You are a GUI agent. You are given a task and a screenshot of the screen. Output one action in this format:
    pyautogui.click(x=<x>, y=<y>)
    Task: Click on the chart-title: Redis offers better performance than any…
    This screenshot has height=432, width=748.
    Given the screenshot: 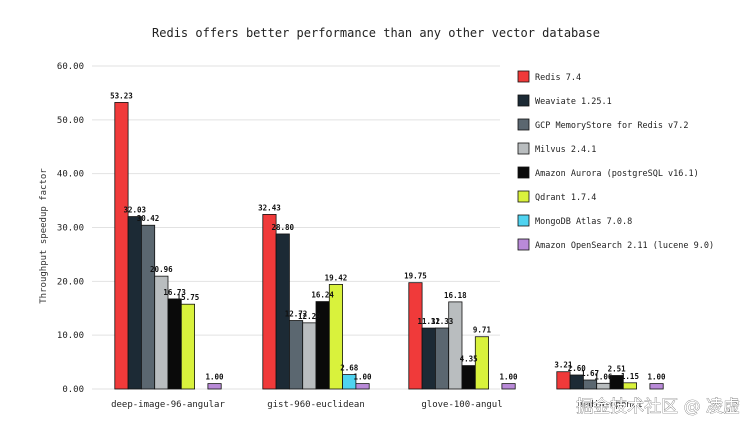 What is the action you would take?
    pyautogui.click(x=376, y=33)
    